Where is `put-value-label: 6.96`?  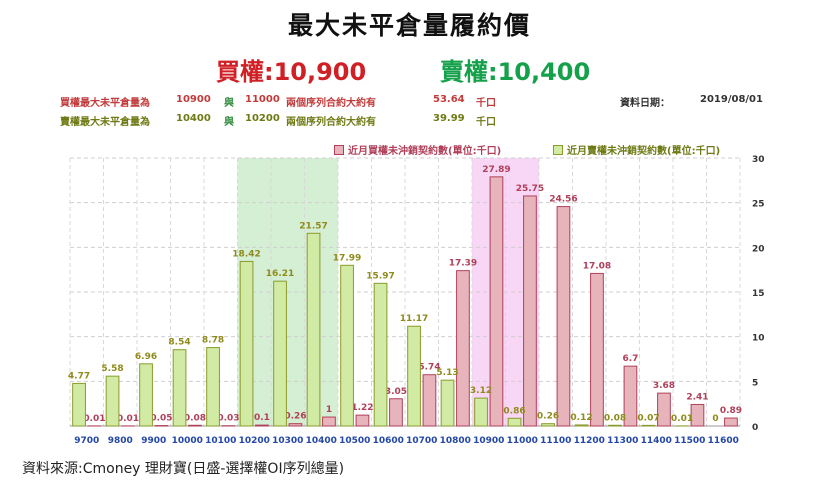 put-value-label: 6.96 is located at coordinates (146, 357).